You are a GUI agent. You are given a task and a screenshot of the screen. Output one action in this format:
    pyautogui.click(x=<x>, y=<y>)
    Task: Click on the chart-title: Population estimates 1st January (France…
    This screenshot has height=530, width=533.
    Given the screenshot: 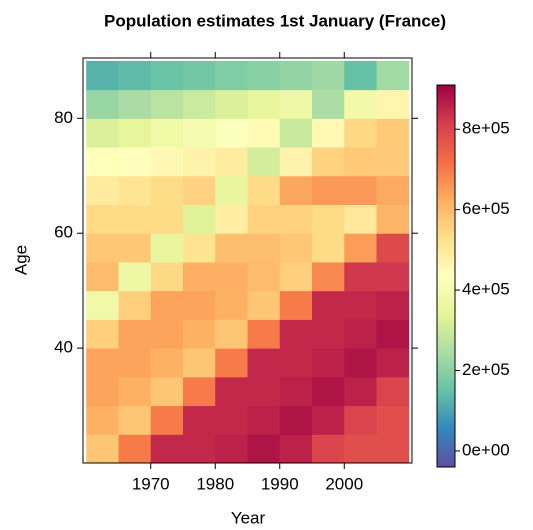 What is the action you would take?
    pyautogui.click(x=275, y=20)
    